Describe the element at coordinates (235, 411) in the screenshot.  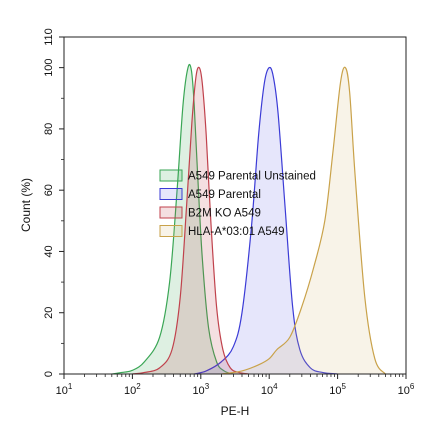
I see `x-axis-title: PE-H` at that location.